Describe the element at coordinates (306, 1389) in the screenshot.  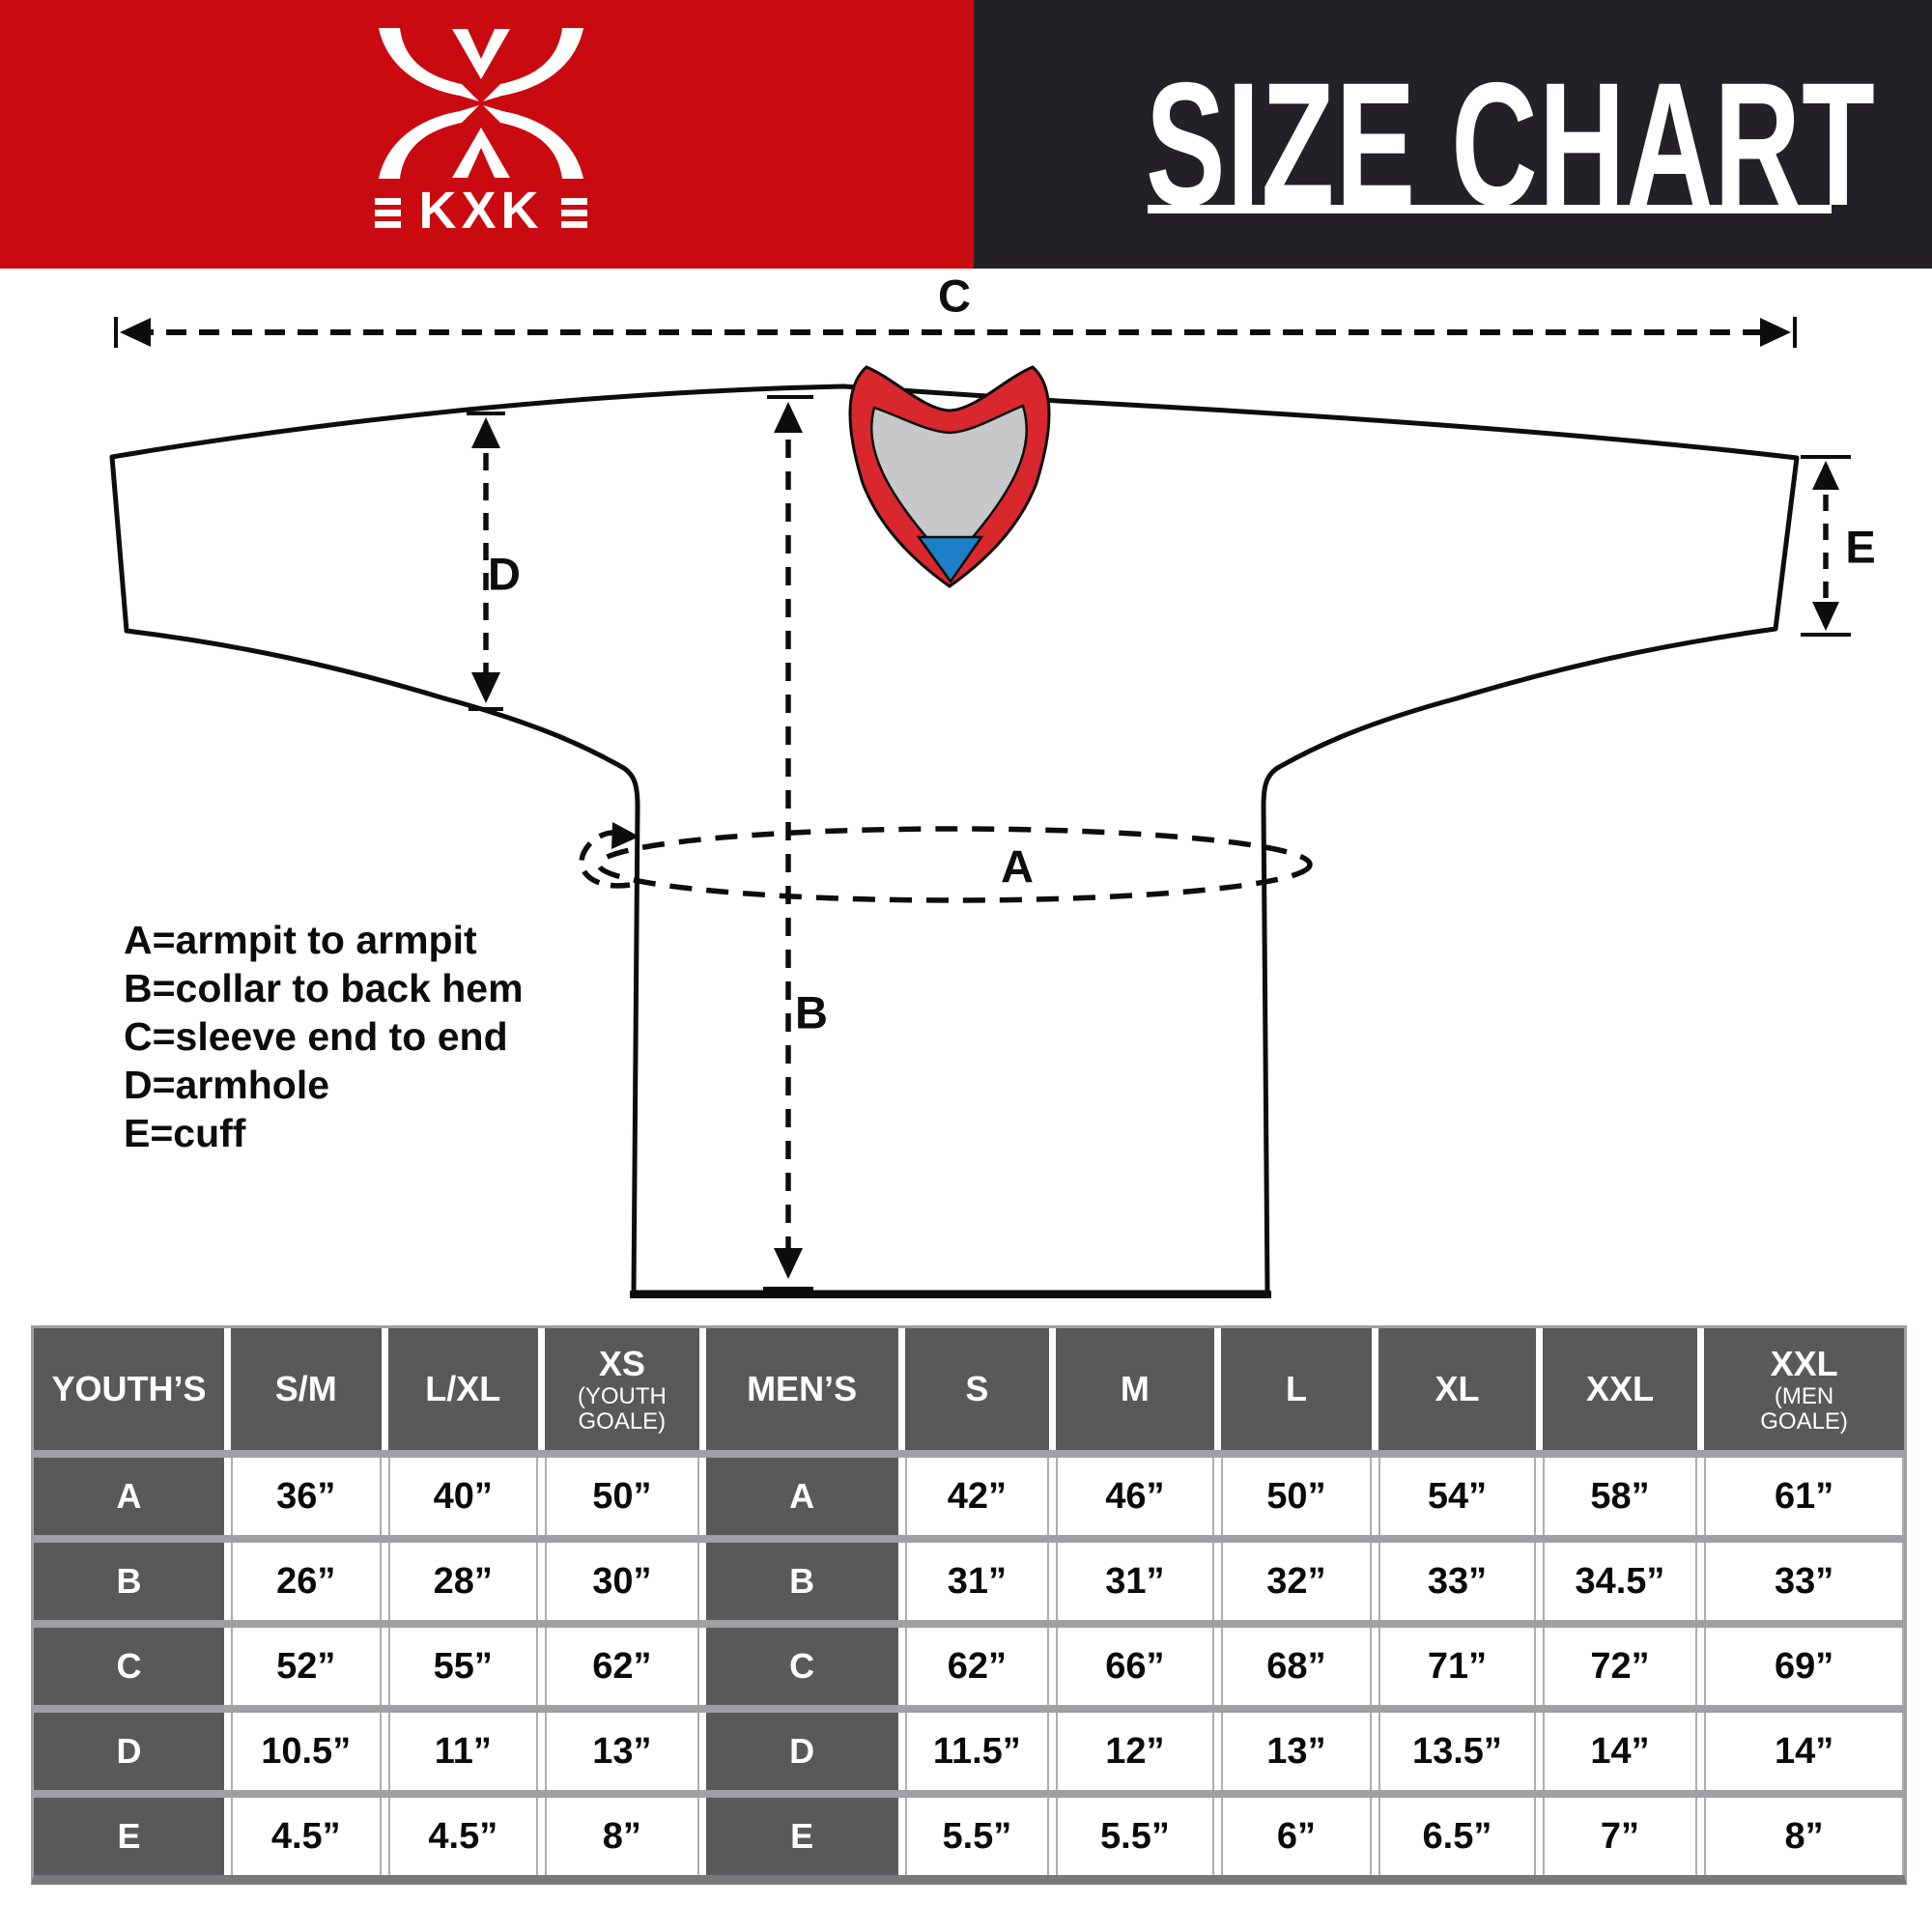
I see `col-header-sm: S/M` at that location.